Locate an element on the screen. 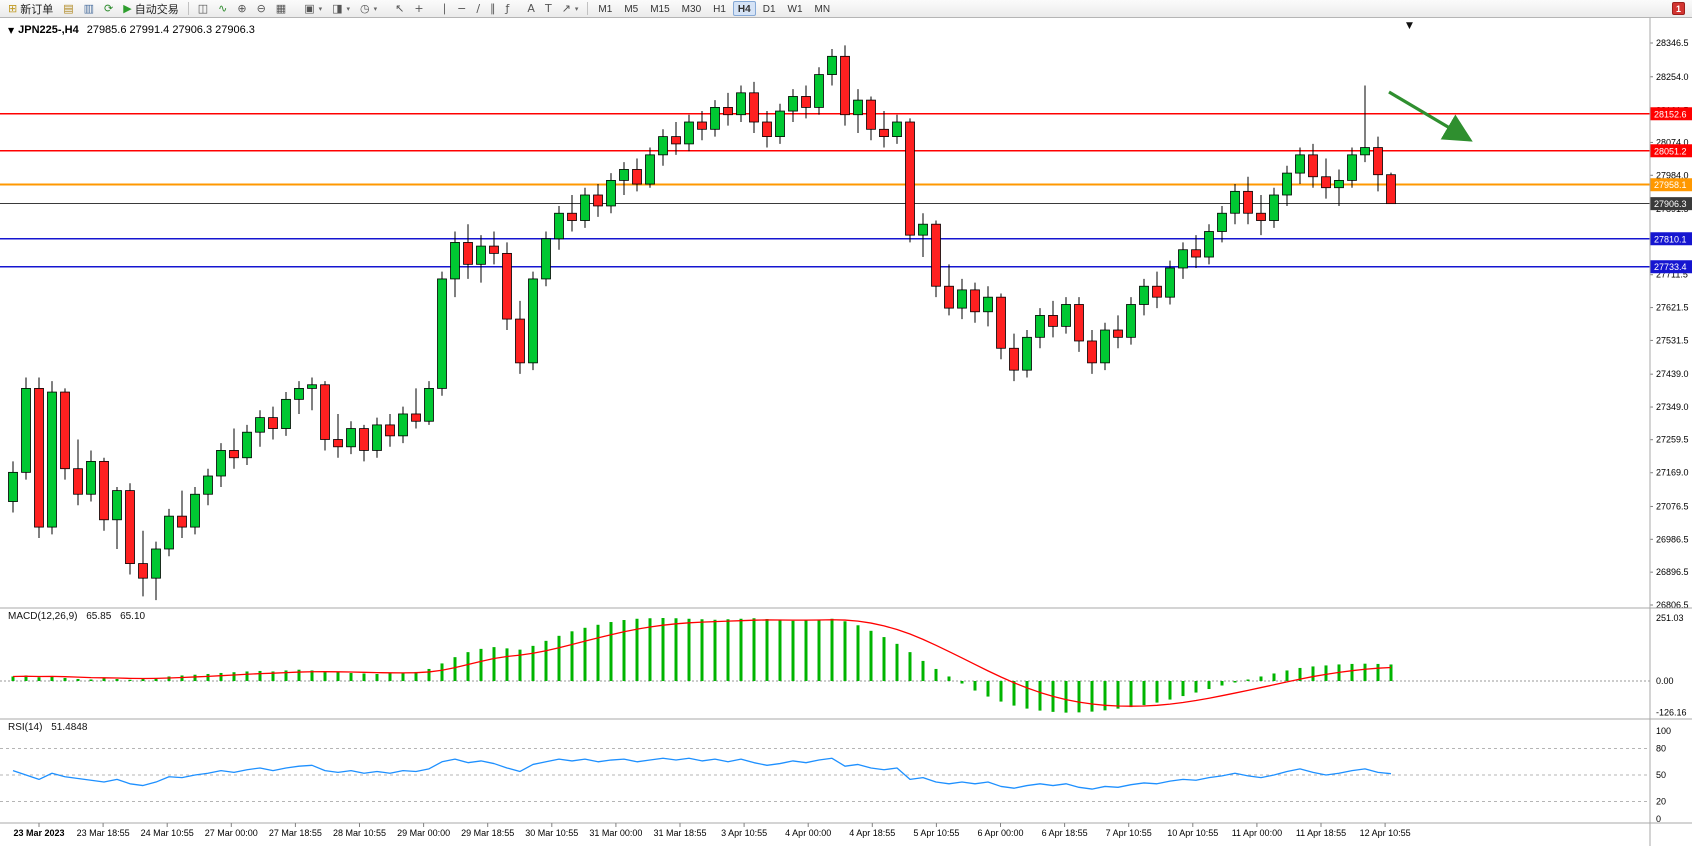 This screenshot has height=846, width=1692. indicators-icon: ∿ is located at coordinates (223, 8).